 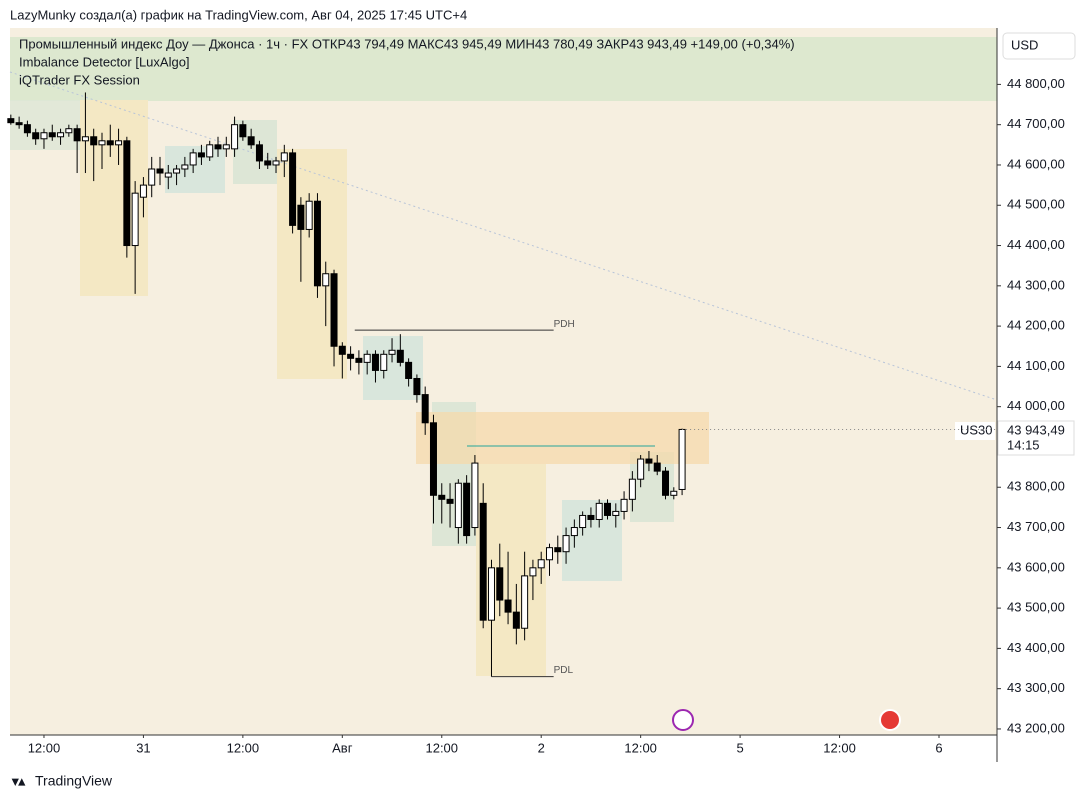 I want to click on last-price-box, so click(x=1036, y=438).